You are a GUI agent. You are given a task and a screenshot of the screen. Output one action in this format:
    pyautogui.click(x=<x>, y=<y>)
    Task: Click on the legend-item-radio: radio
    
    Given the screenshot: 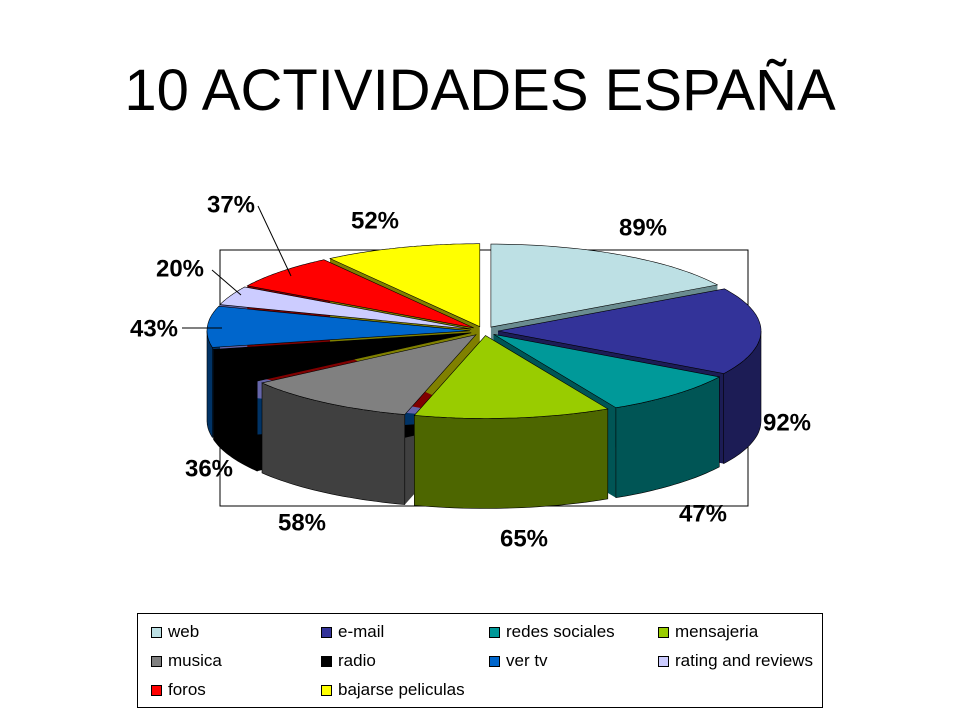 What is the action you would take?
    pyautogui.click(x=348, y=661)
    